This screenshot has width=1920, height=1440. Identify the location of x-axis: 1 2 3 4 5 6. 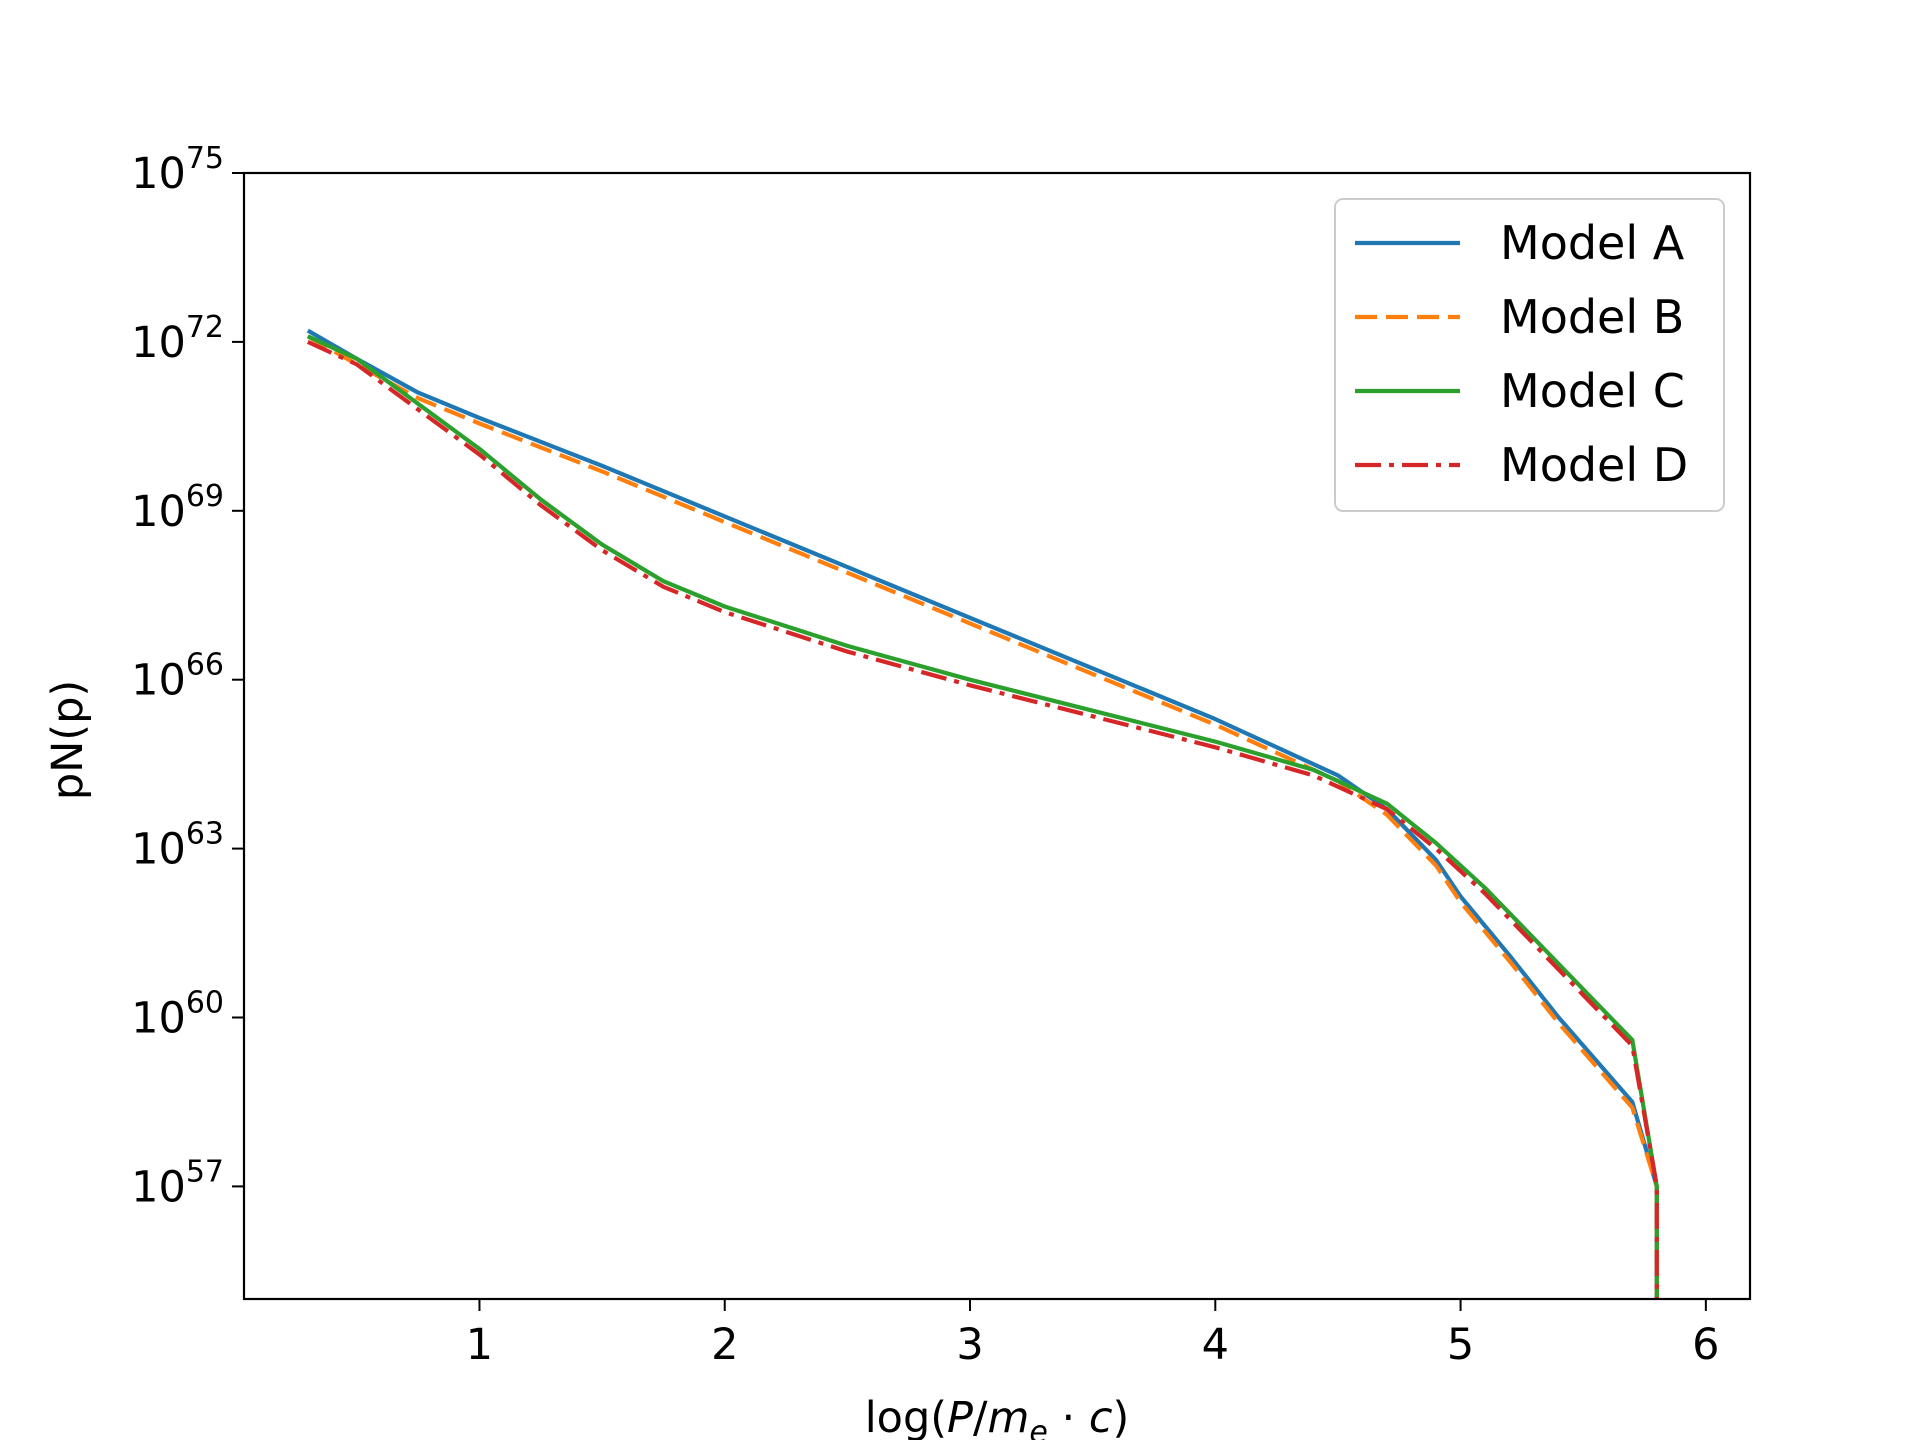
(1093, 1334).